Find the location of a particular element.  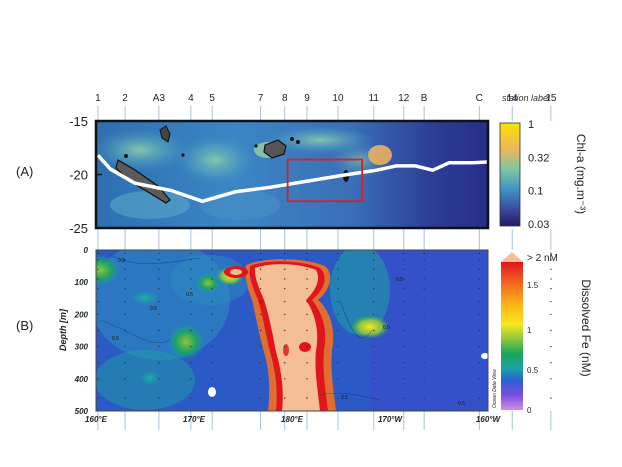

fe-y-tick-label: 0 is located at coordinates (86, 250).